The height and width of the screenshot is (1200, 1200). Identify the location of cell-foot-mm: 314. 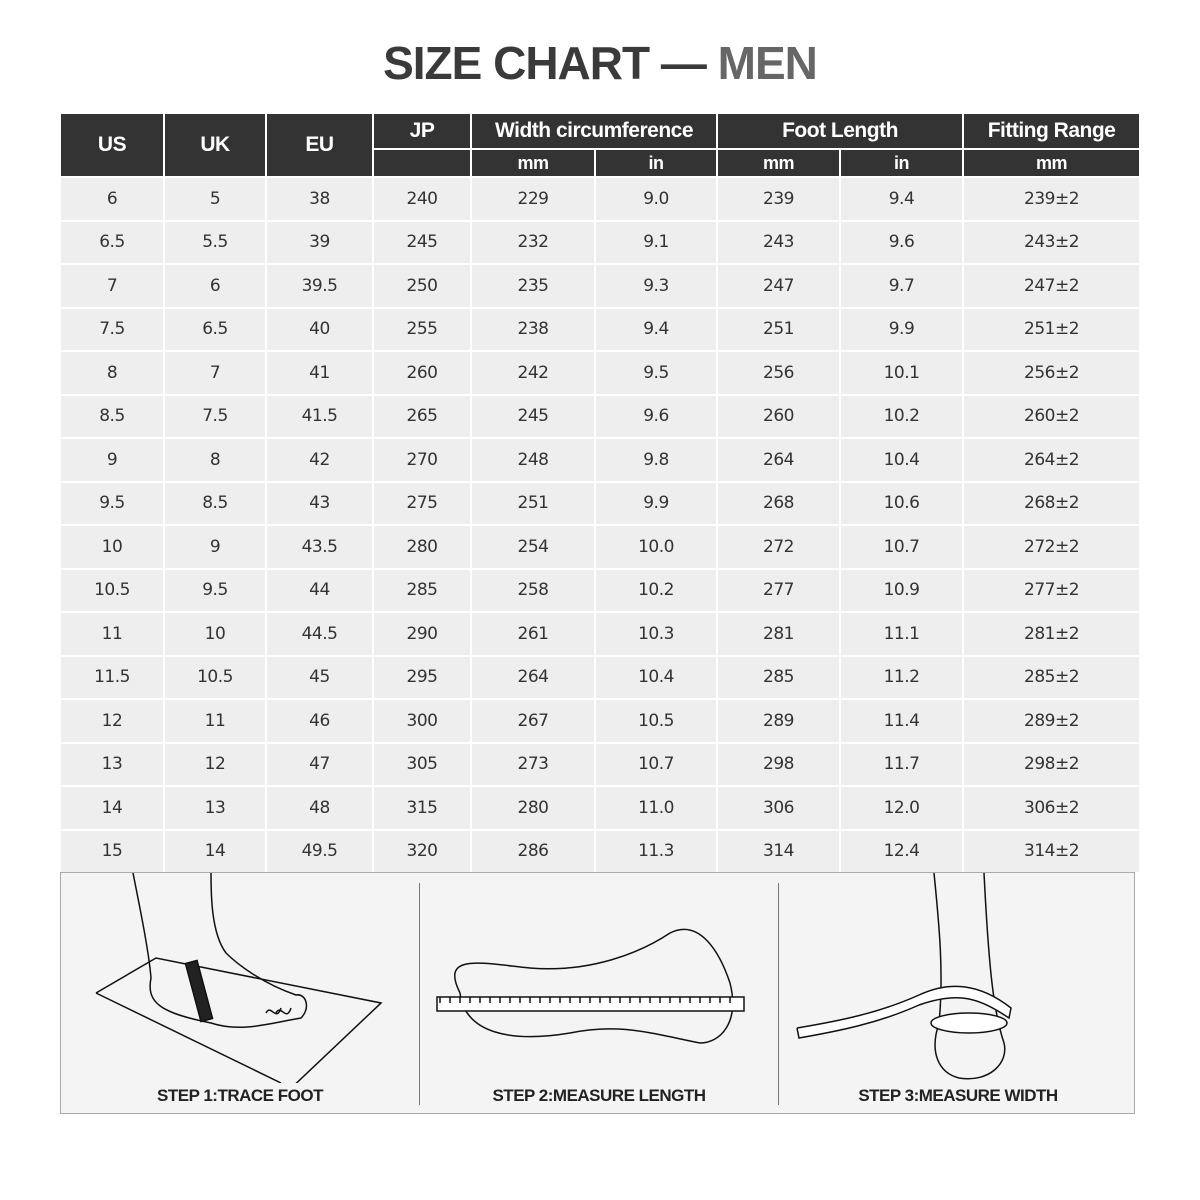
(778, 851).